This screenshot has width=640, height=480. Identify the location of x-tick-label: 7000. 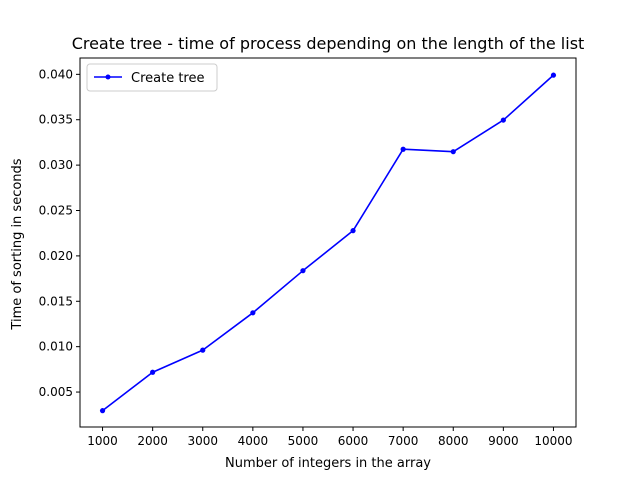
(403, 441).